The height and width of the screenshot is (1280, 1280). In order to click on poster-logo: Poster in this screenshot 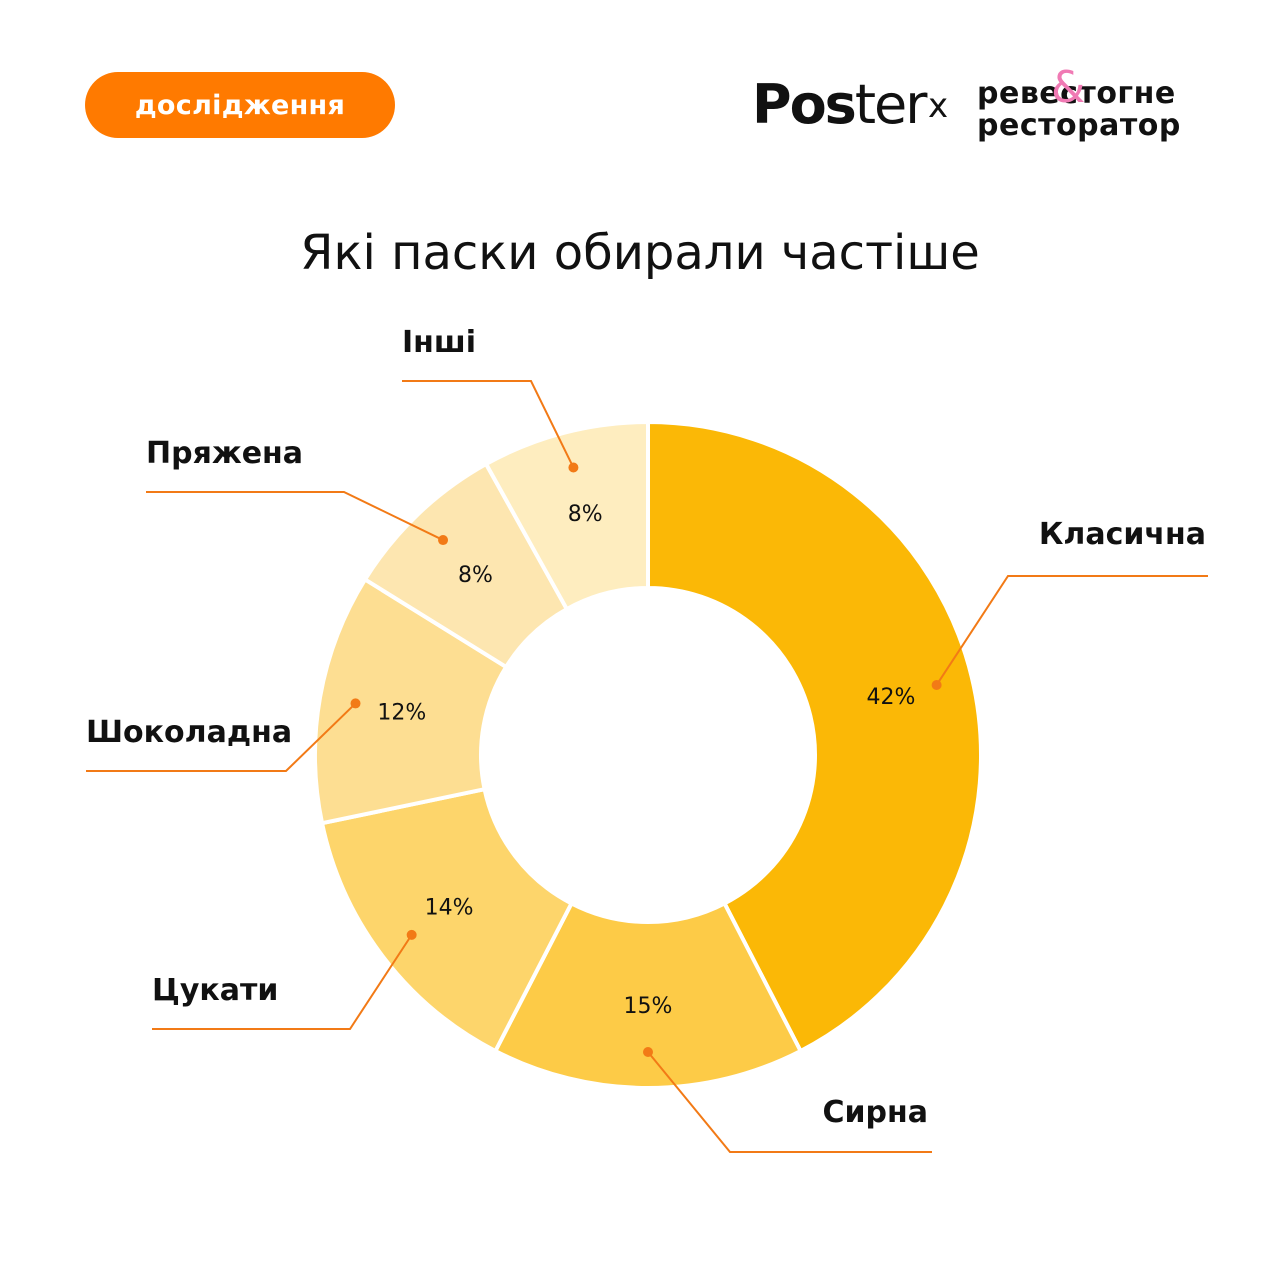, I will do `click(840, 105)`.